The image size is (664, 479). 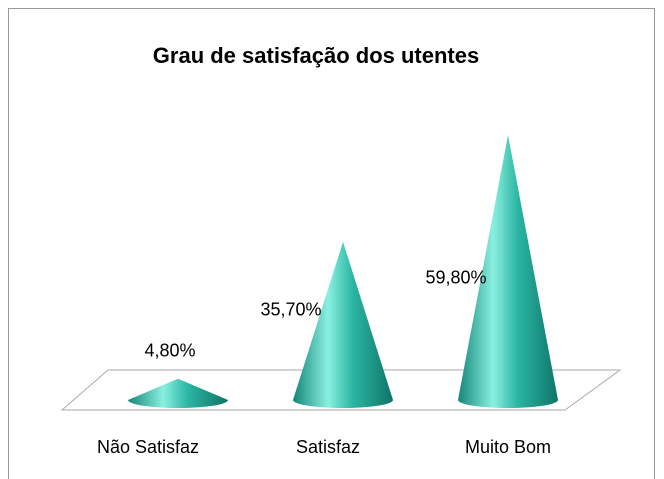 I want to click on x-tick-label: Satisfaz, so click(x=328, y=447).